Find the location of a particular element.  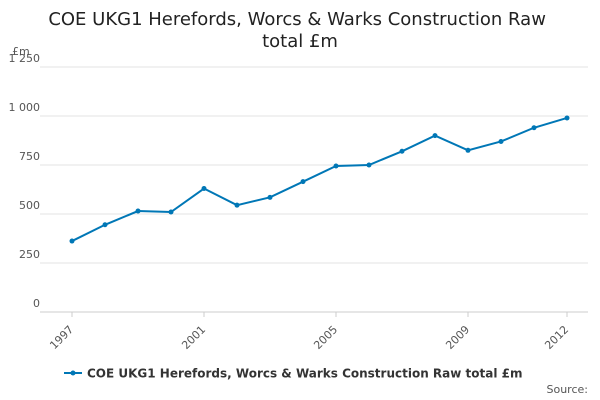

x-tick-label: 2001 is located at coordinates (193, 337).